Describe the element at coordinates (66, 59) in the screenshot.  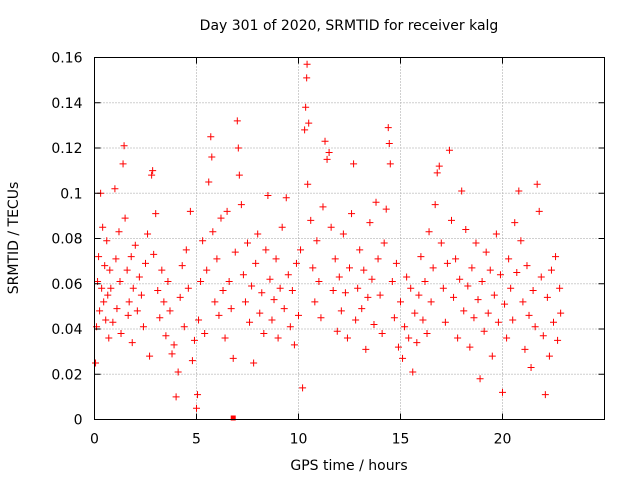
I see `y-tick-label: 0.16` at that location.